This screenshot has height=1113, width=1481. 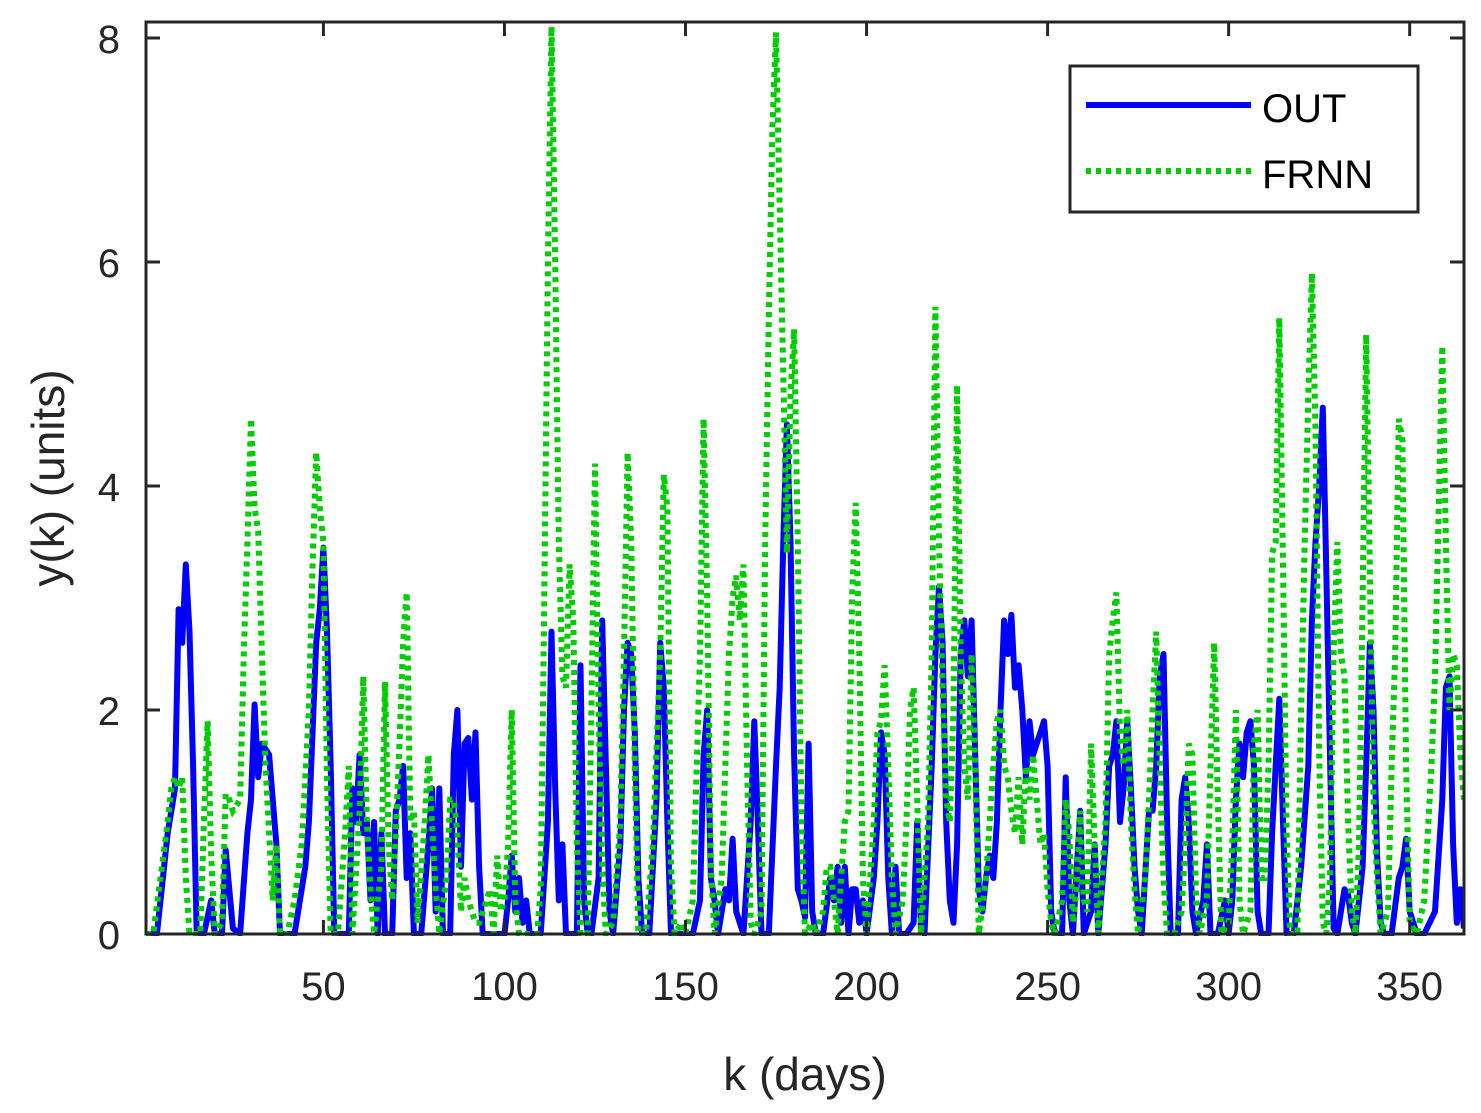 I want to click on x-tick-label: 300, so click(x=1228, y=987).